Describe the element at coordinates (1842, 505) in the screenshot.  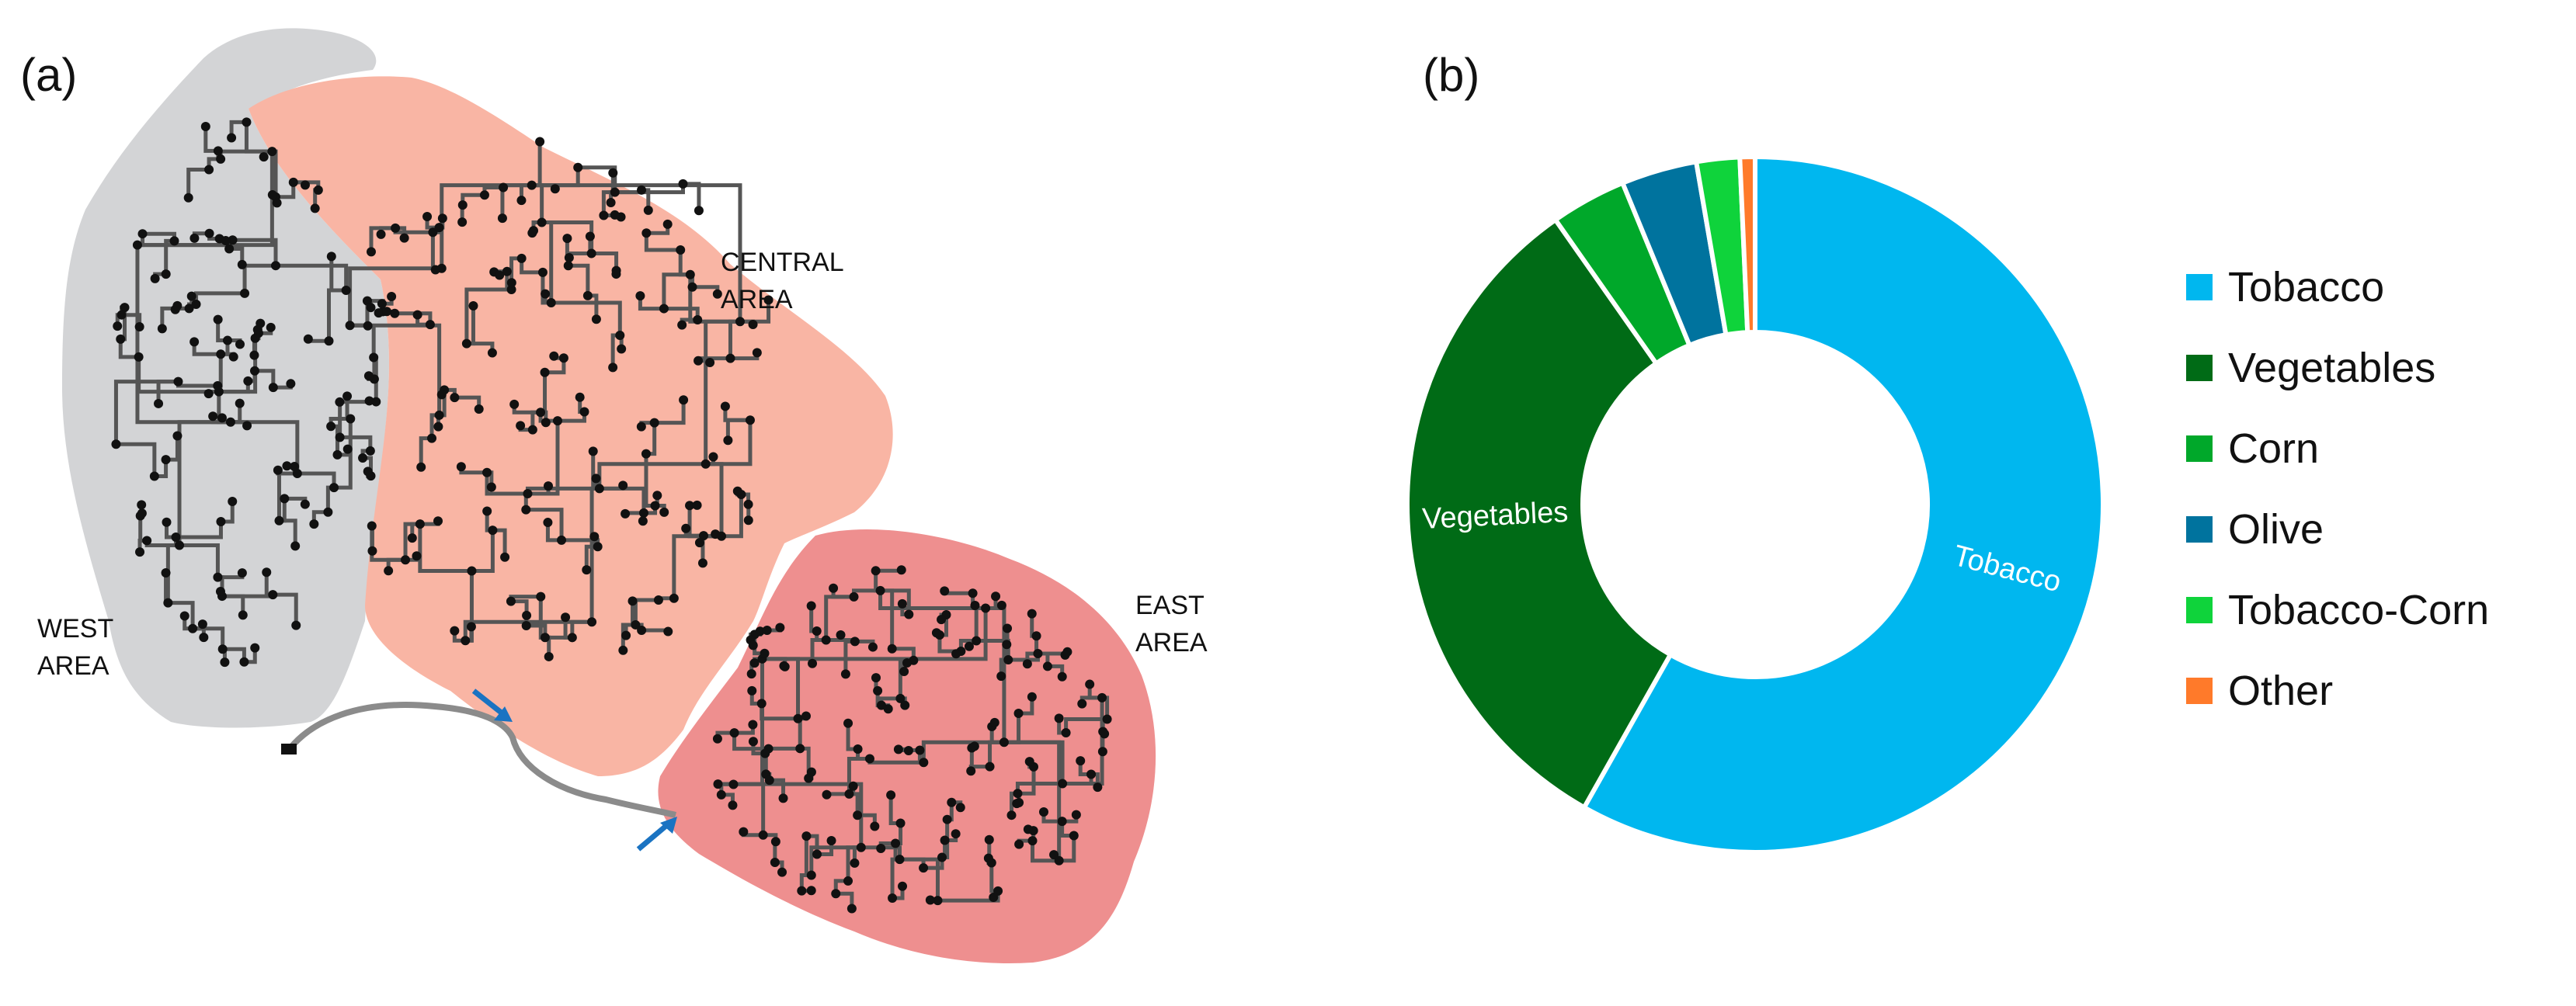
I see `slice-tobacco` at that location.